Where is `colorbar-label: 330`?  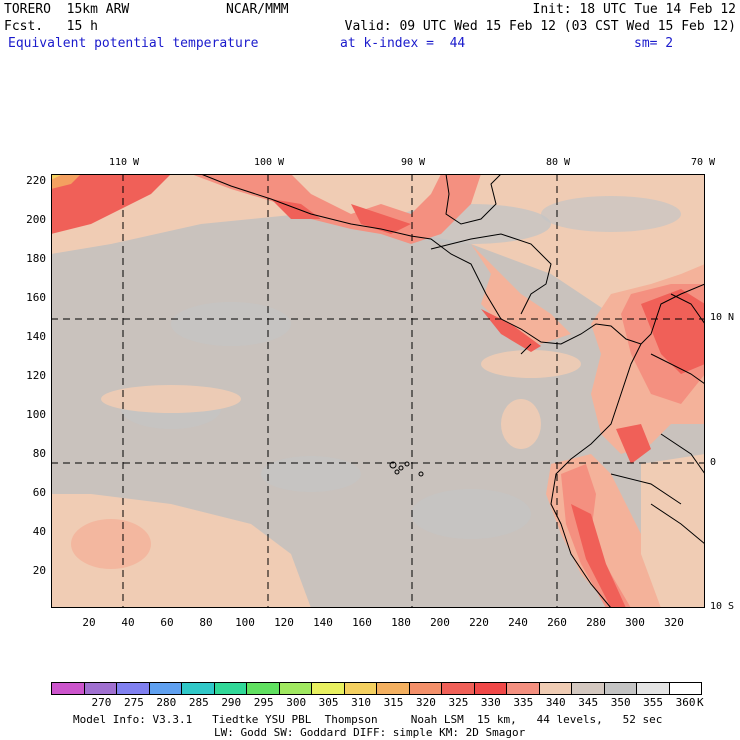
colorbar-label: 330 is located at coordinates (490, 702).